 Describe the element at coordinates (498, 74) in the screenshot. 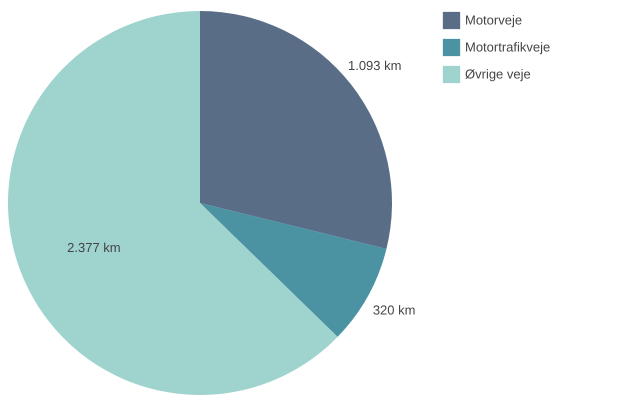

I see `legend-label: Øvrige veje` at that location.